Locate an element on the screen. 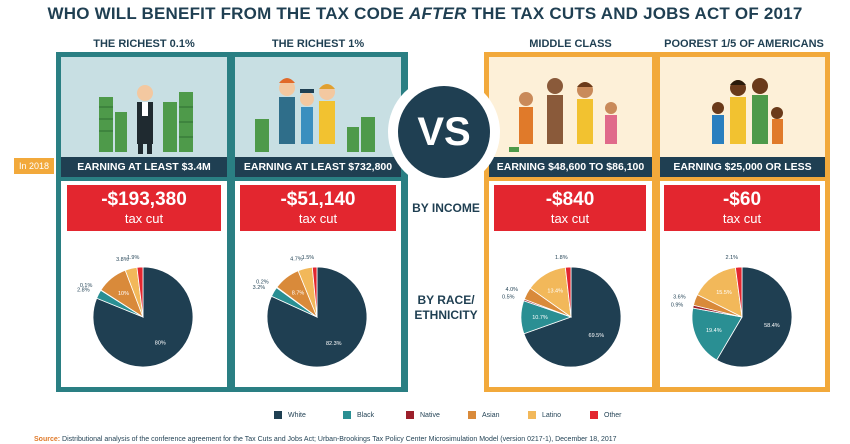  vs-badge: VS is located at coordinates (444, 132).